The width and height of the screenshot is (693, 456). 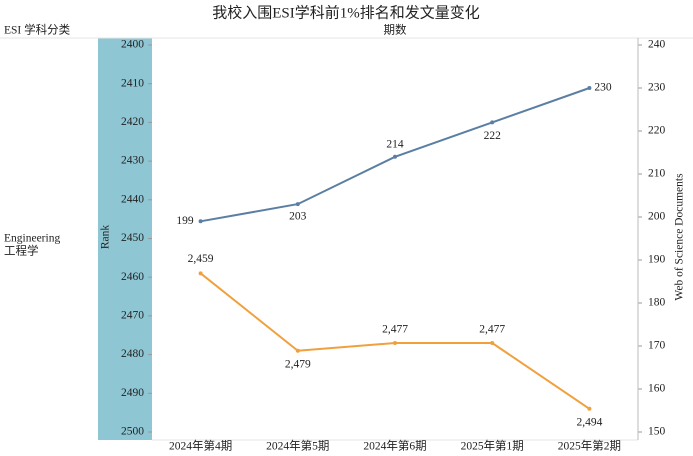 I want to click on y-tick-label: 2450, so click(x=132, y=238).